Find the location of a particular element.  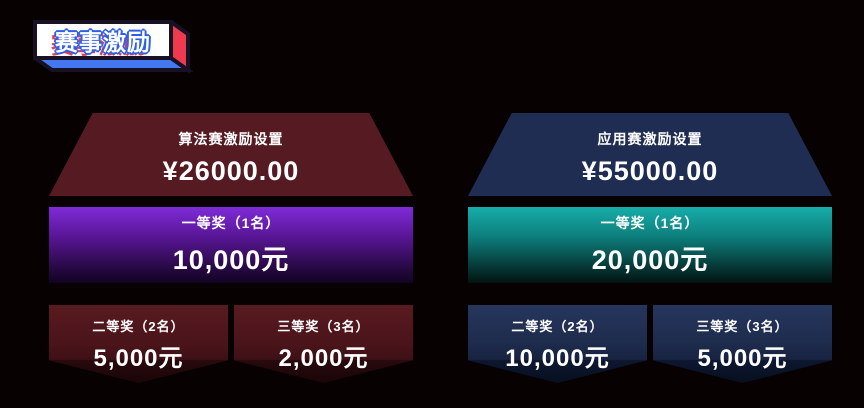

section-title-badge: 赛事激励 is located at coordinates (113, 48).